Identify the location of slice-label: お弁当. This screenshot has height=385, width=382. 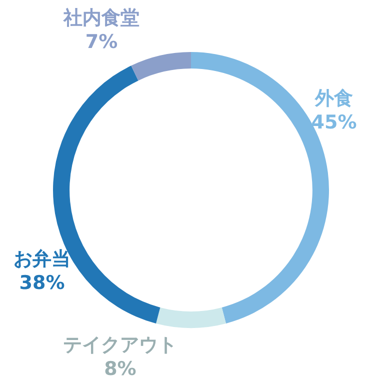
(42, 259).